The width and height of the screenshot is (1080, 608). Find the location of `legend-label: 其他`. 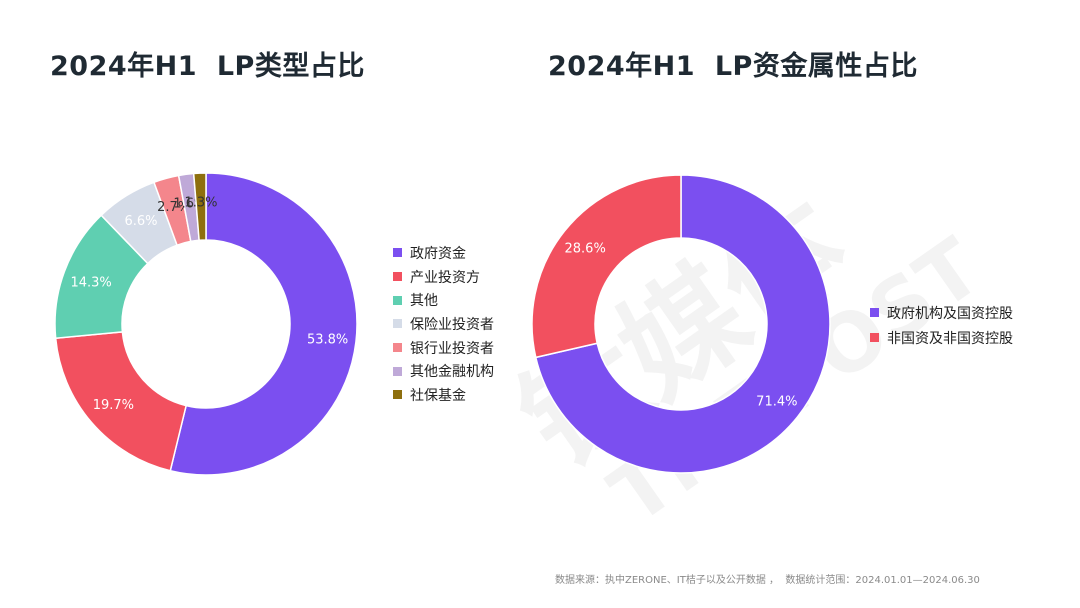

legend-label: 其他 is located at coordinates (424, 301).